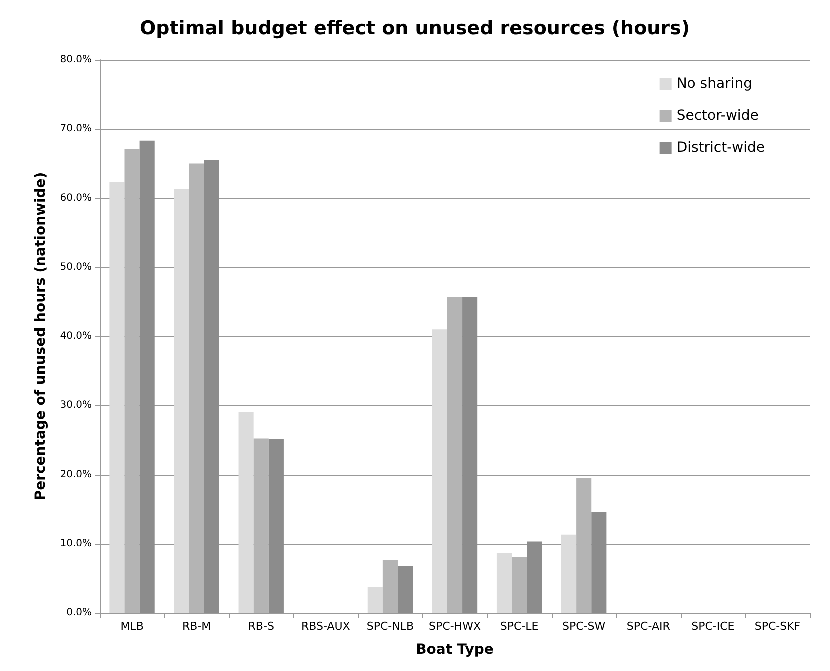  What do you see at coordinates (777, 626) in the screenshot?
I see `x-tick-label: SPC-SKF` at bounding box center [777, 626].